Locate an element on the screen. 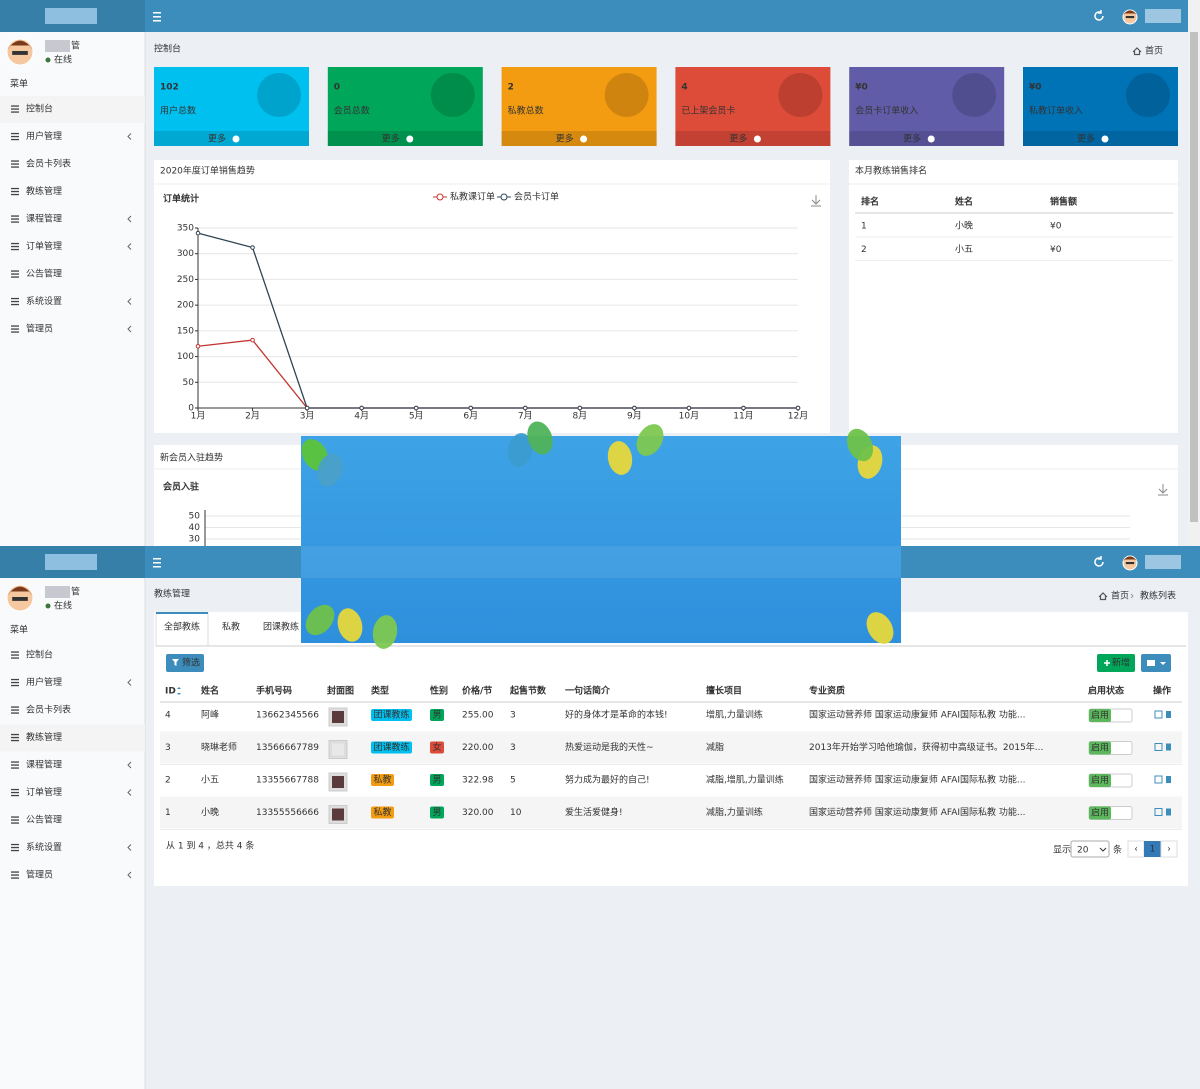 The width and height of the screenshot is (1200, 1089). tab: 全部教练 is located at coordinates (182, 627).